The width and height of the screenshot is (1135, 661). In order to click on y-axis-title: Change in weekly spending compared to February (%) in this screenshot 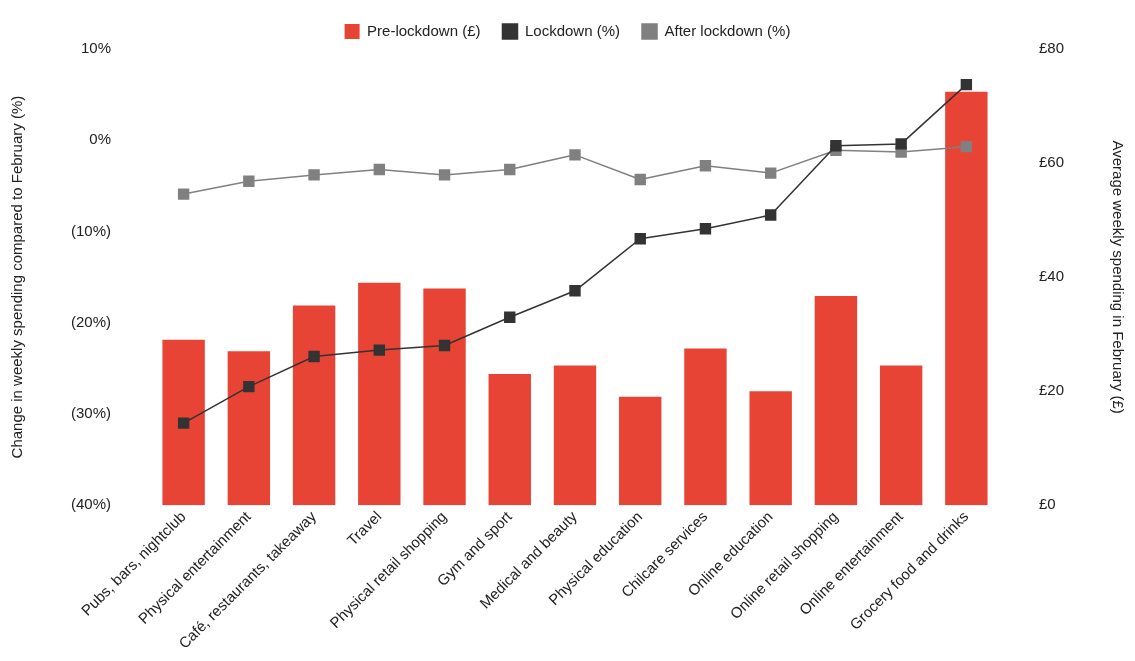, I will do `click(17, 277)`.